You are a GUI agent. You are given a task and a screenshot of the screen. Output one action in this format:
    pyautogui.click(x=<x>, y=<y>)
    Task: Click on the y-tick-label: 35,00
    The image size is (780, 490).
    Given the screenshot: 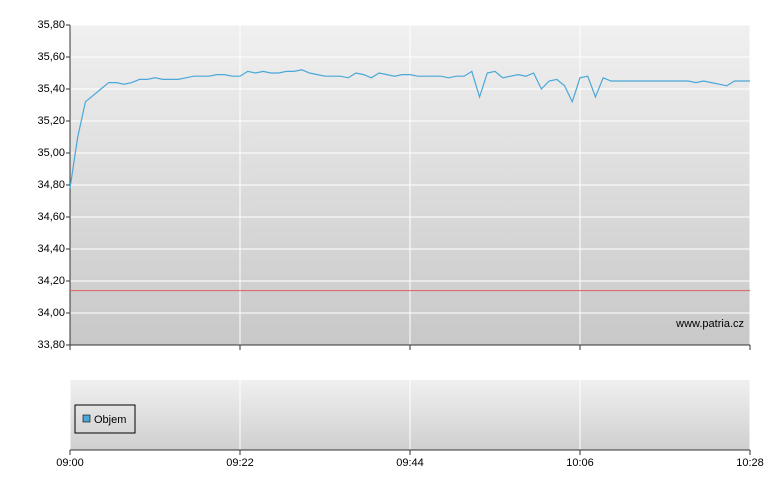 What is the action you would take?
    pyautogui.click(x=51, y=153)
    